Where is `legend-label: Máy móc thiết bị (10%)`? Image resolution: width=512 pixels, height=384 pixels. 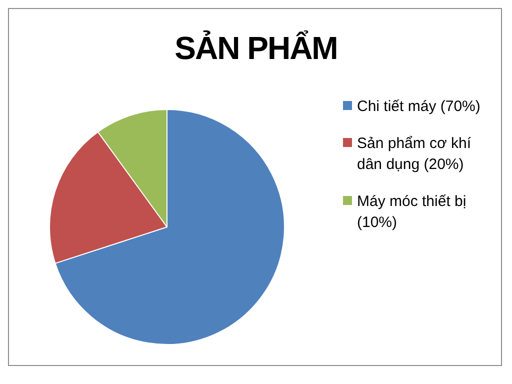
legend-label: Máy móc thiết bị (10%) is located at coordinates (411, 212).